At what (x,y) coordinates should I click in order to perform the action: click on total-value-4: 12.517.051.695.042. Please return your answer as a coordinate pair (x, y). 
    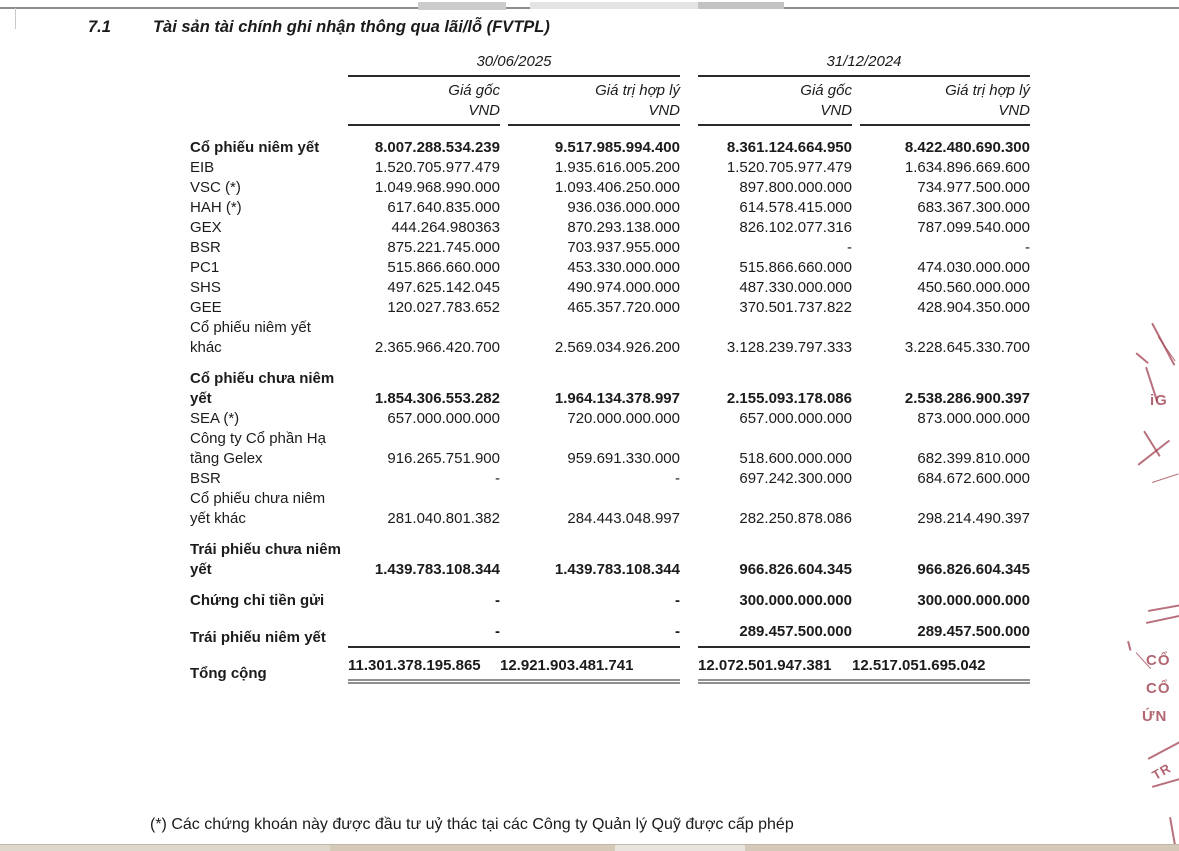
    Looking at the image, I should click on (941, 668).